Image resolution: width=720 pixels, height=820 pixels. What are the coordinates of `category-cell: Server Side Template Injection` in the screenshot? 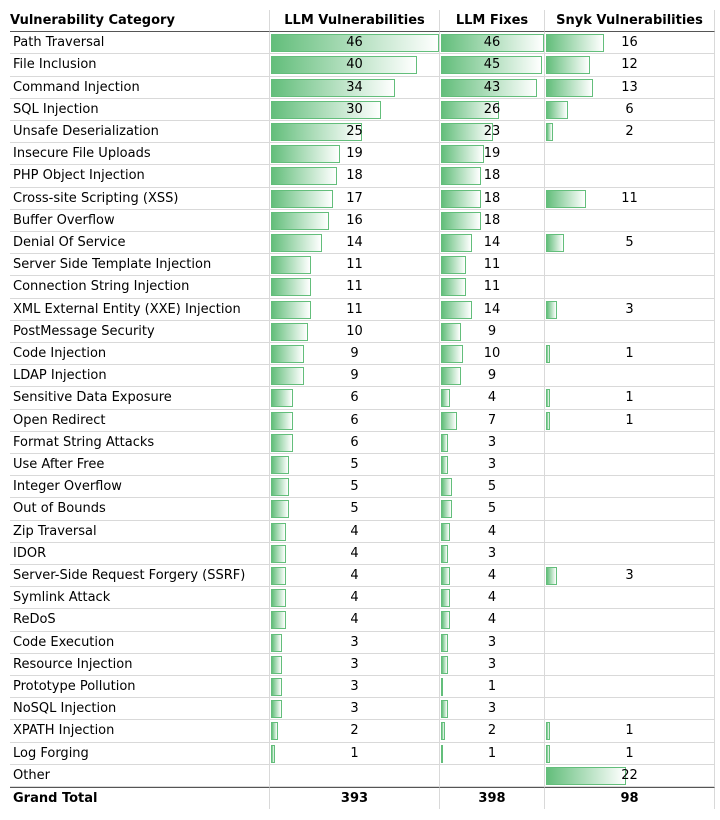 It's located at (140, 265).